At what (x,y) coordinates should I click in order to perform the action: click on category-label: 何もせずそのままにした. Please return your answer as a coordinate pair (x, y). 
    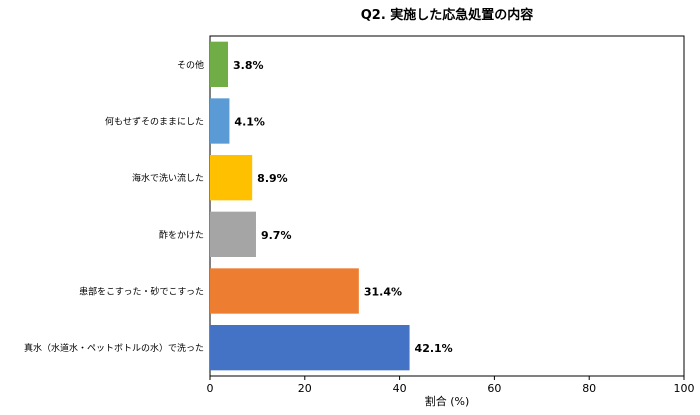
    Looking at the image, I should click on (154, 122).